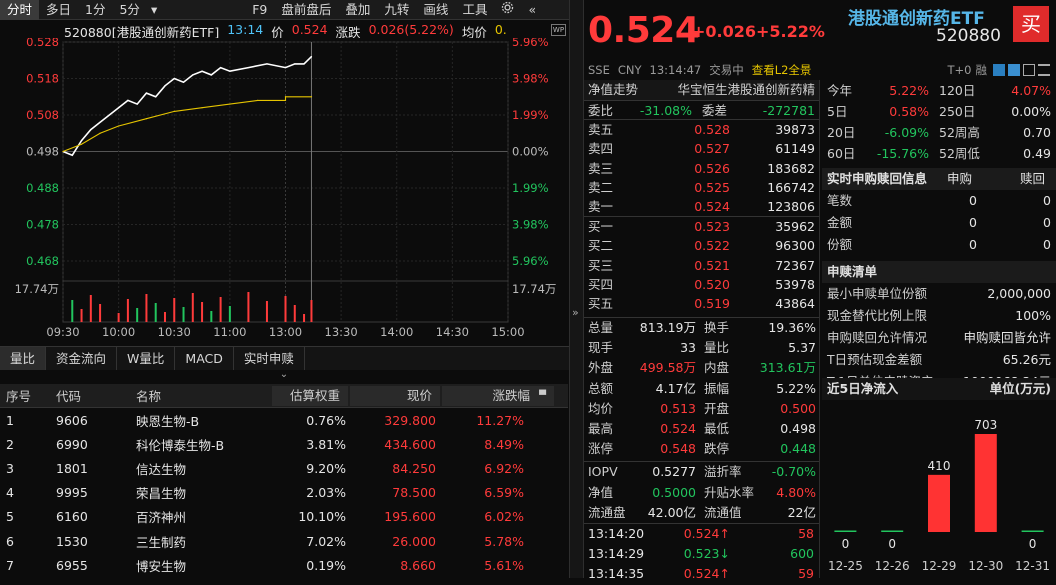 The width and height of the screenshot is (1056, 585). I want to click on x-tick: 14:30, so click(452, 332).